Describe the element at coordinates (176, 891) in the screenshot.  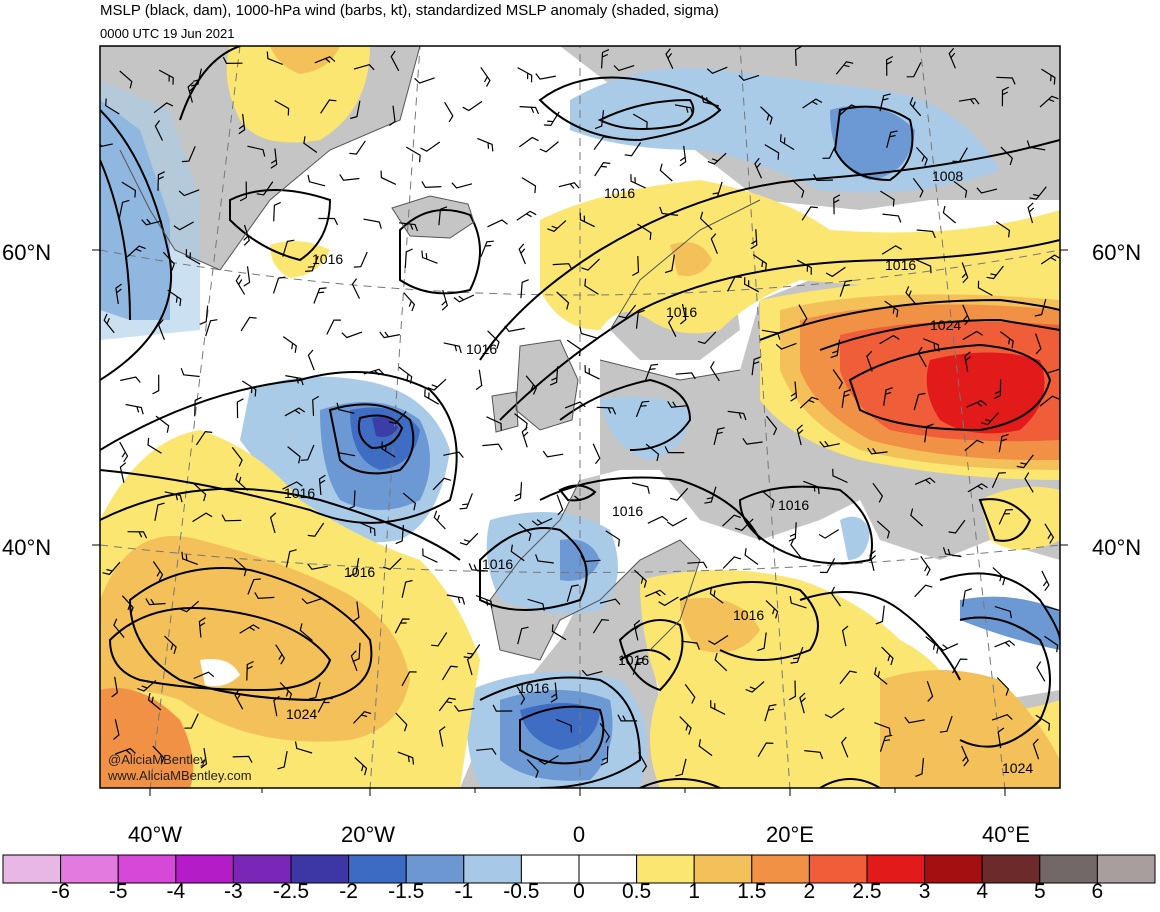
I see `colorbar-tick-label: -4` at that location.